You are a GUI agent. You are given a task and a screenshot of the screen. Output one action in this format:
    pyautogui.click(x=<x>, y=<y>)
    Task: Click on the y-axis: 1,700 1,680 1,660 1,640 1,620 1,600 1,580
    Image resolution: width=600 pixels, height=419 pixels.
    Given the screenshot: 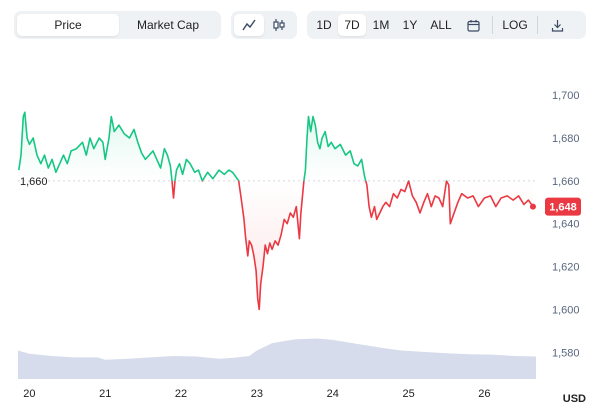 What is the action you would take?
    pyautogui.click(x=566, y=224)
    